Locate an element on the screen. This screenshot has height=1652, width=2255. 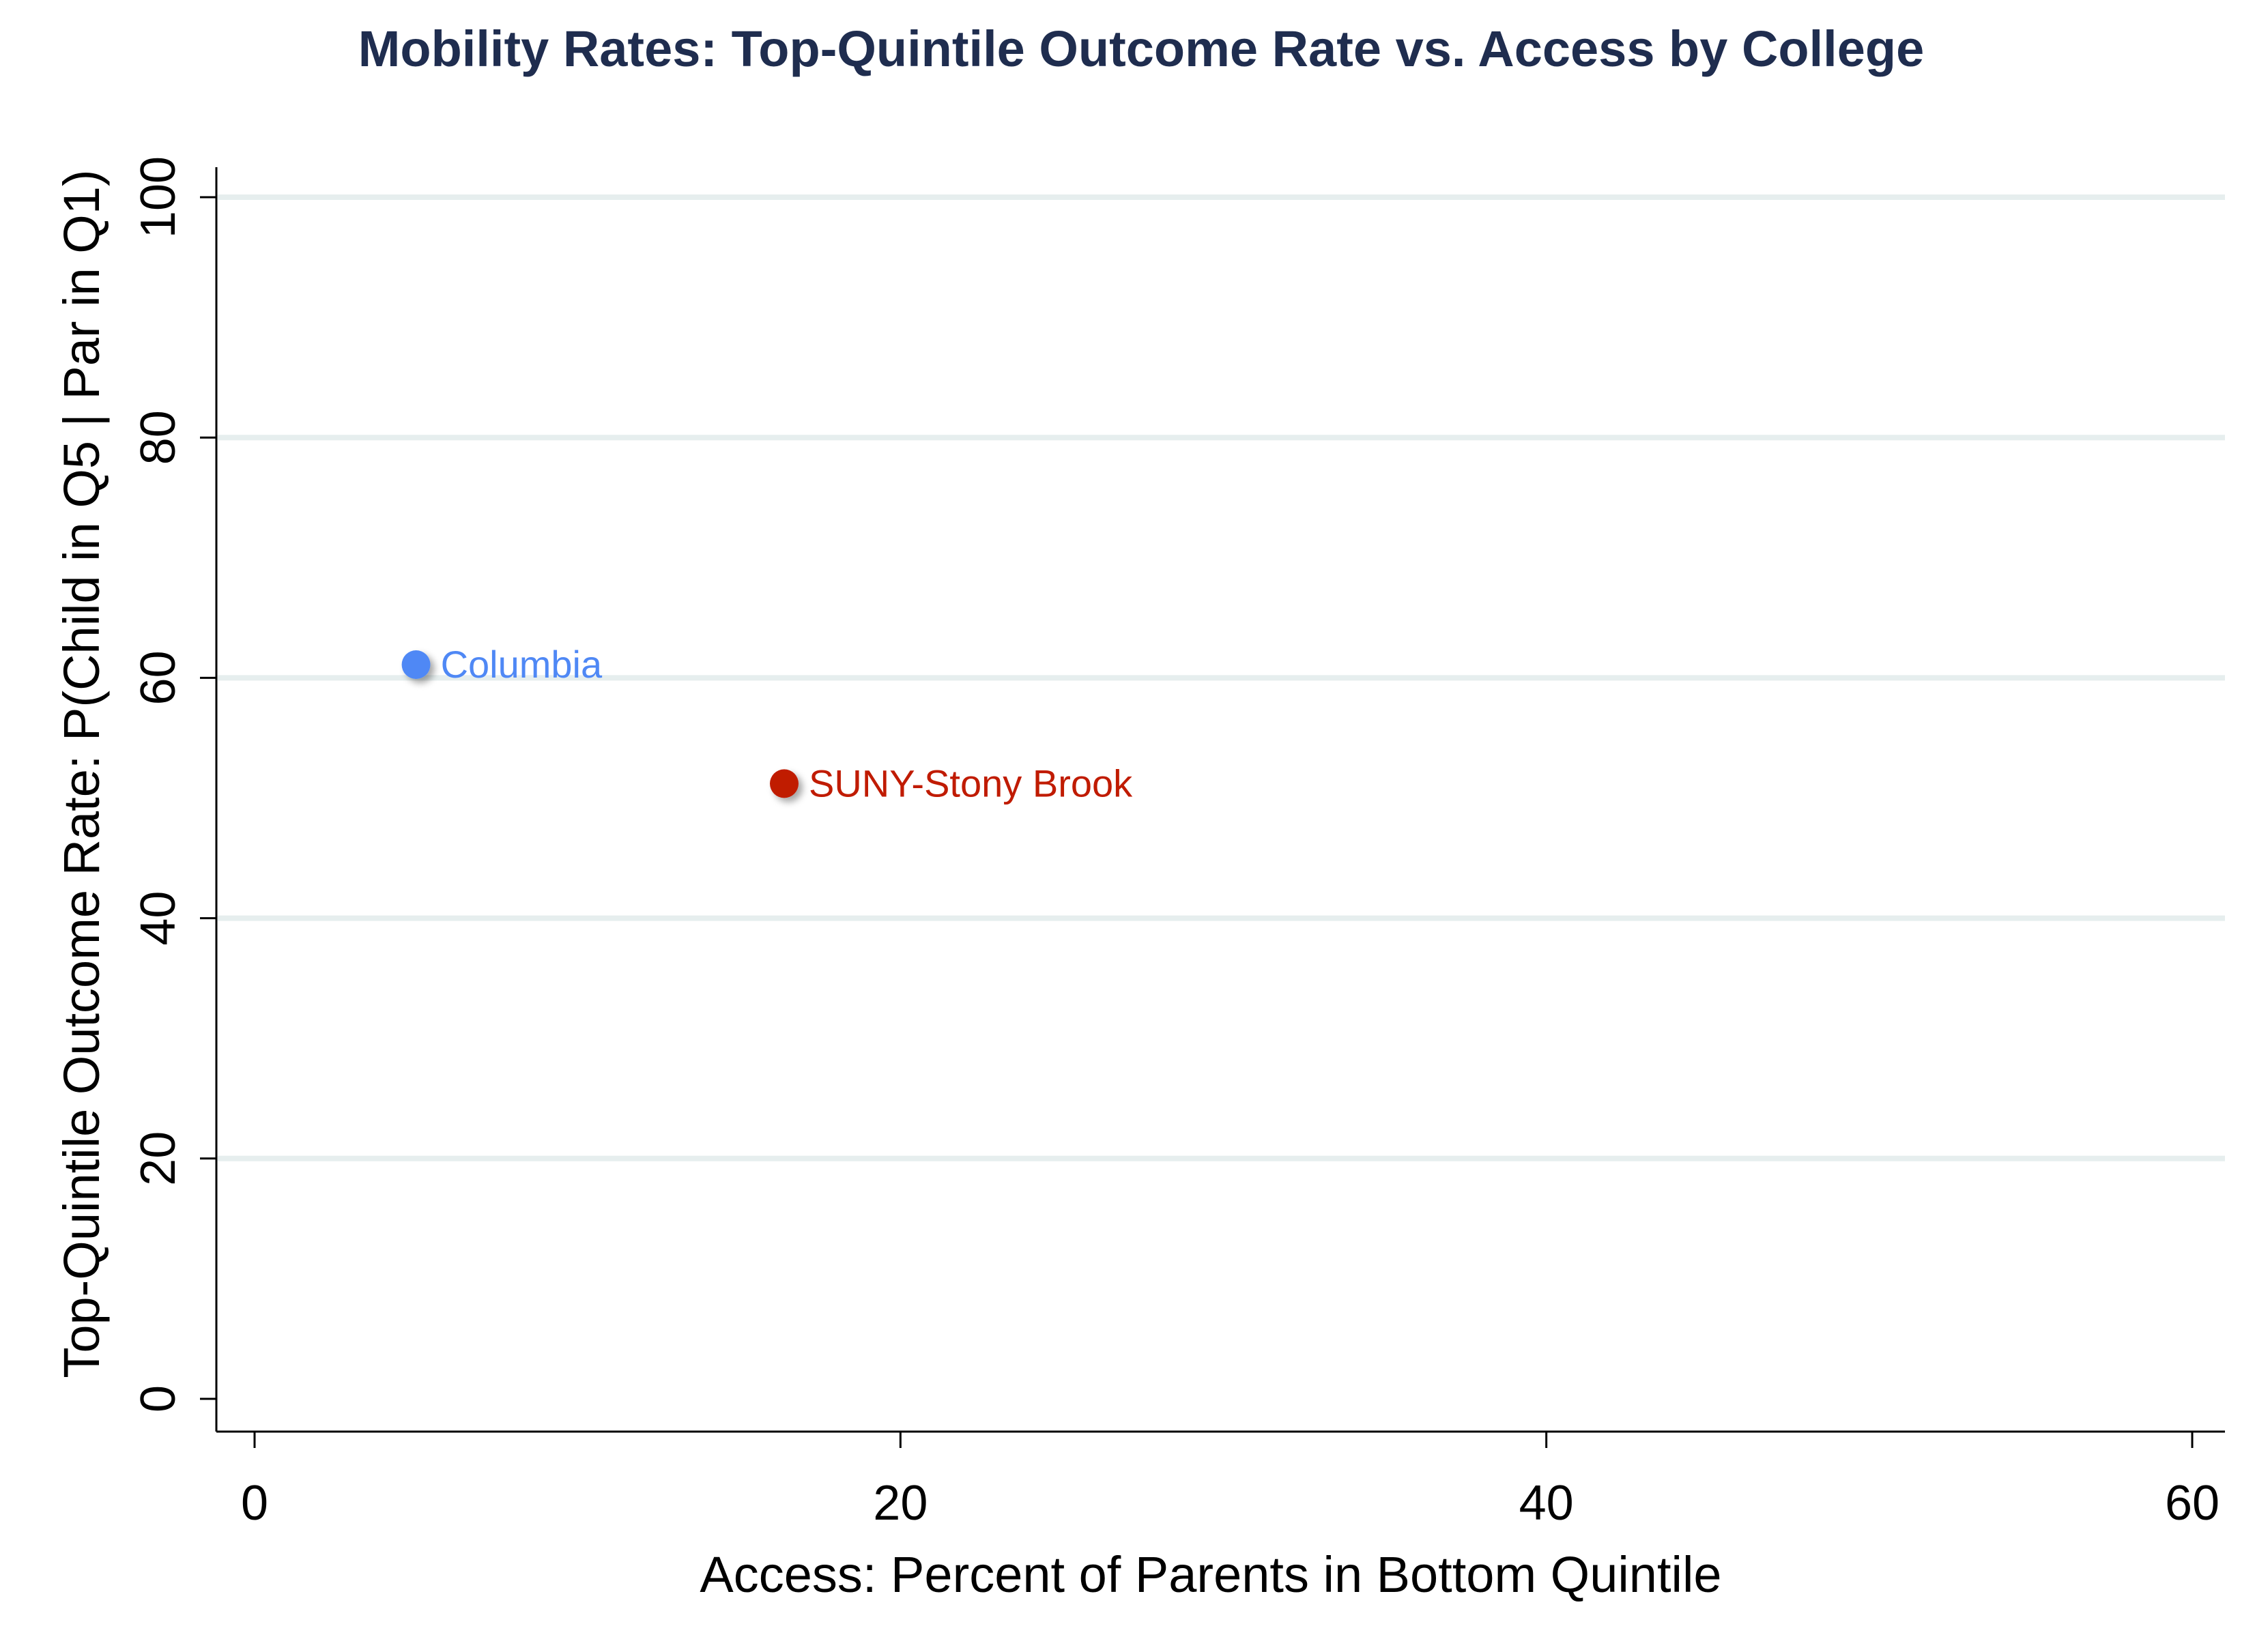
data-point-label-2: SUNY-Stony Brook is located at coordinates (971, 783).